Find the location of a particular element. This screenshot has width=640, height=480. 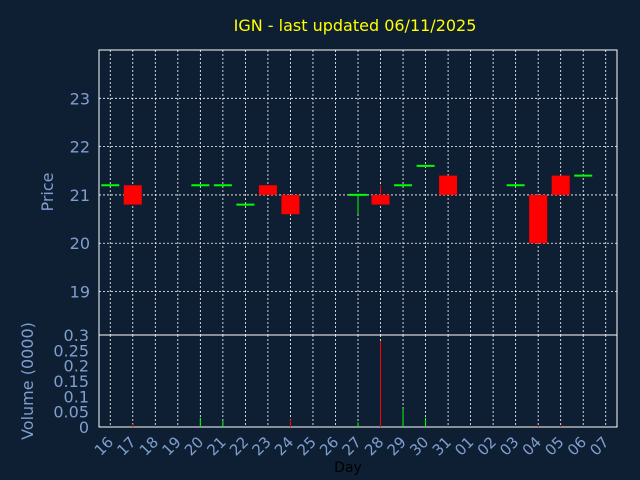

price-axis-label: Price is located at coordinates (47, 191).